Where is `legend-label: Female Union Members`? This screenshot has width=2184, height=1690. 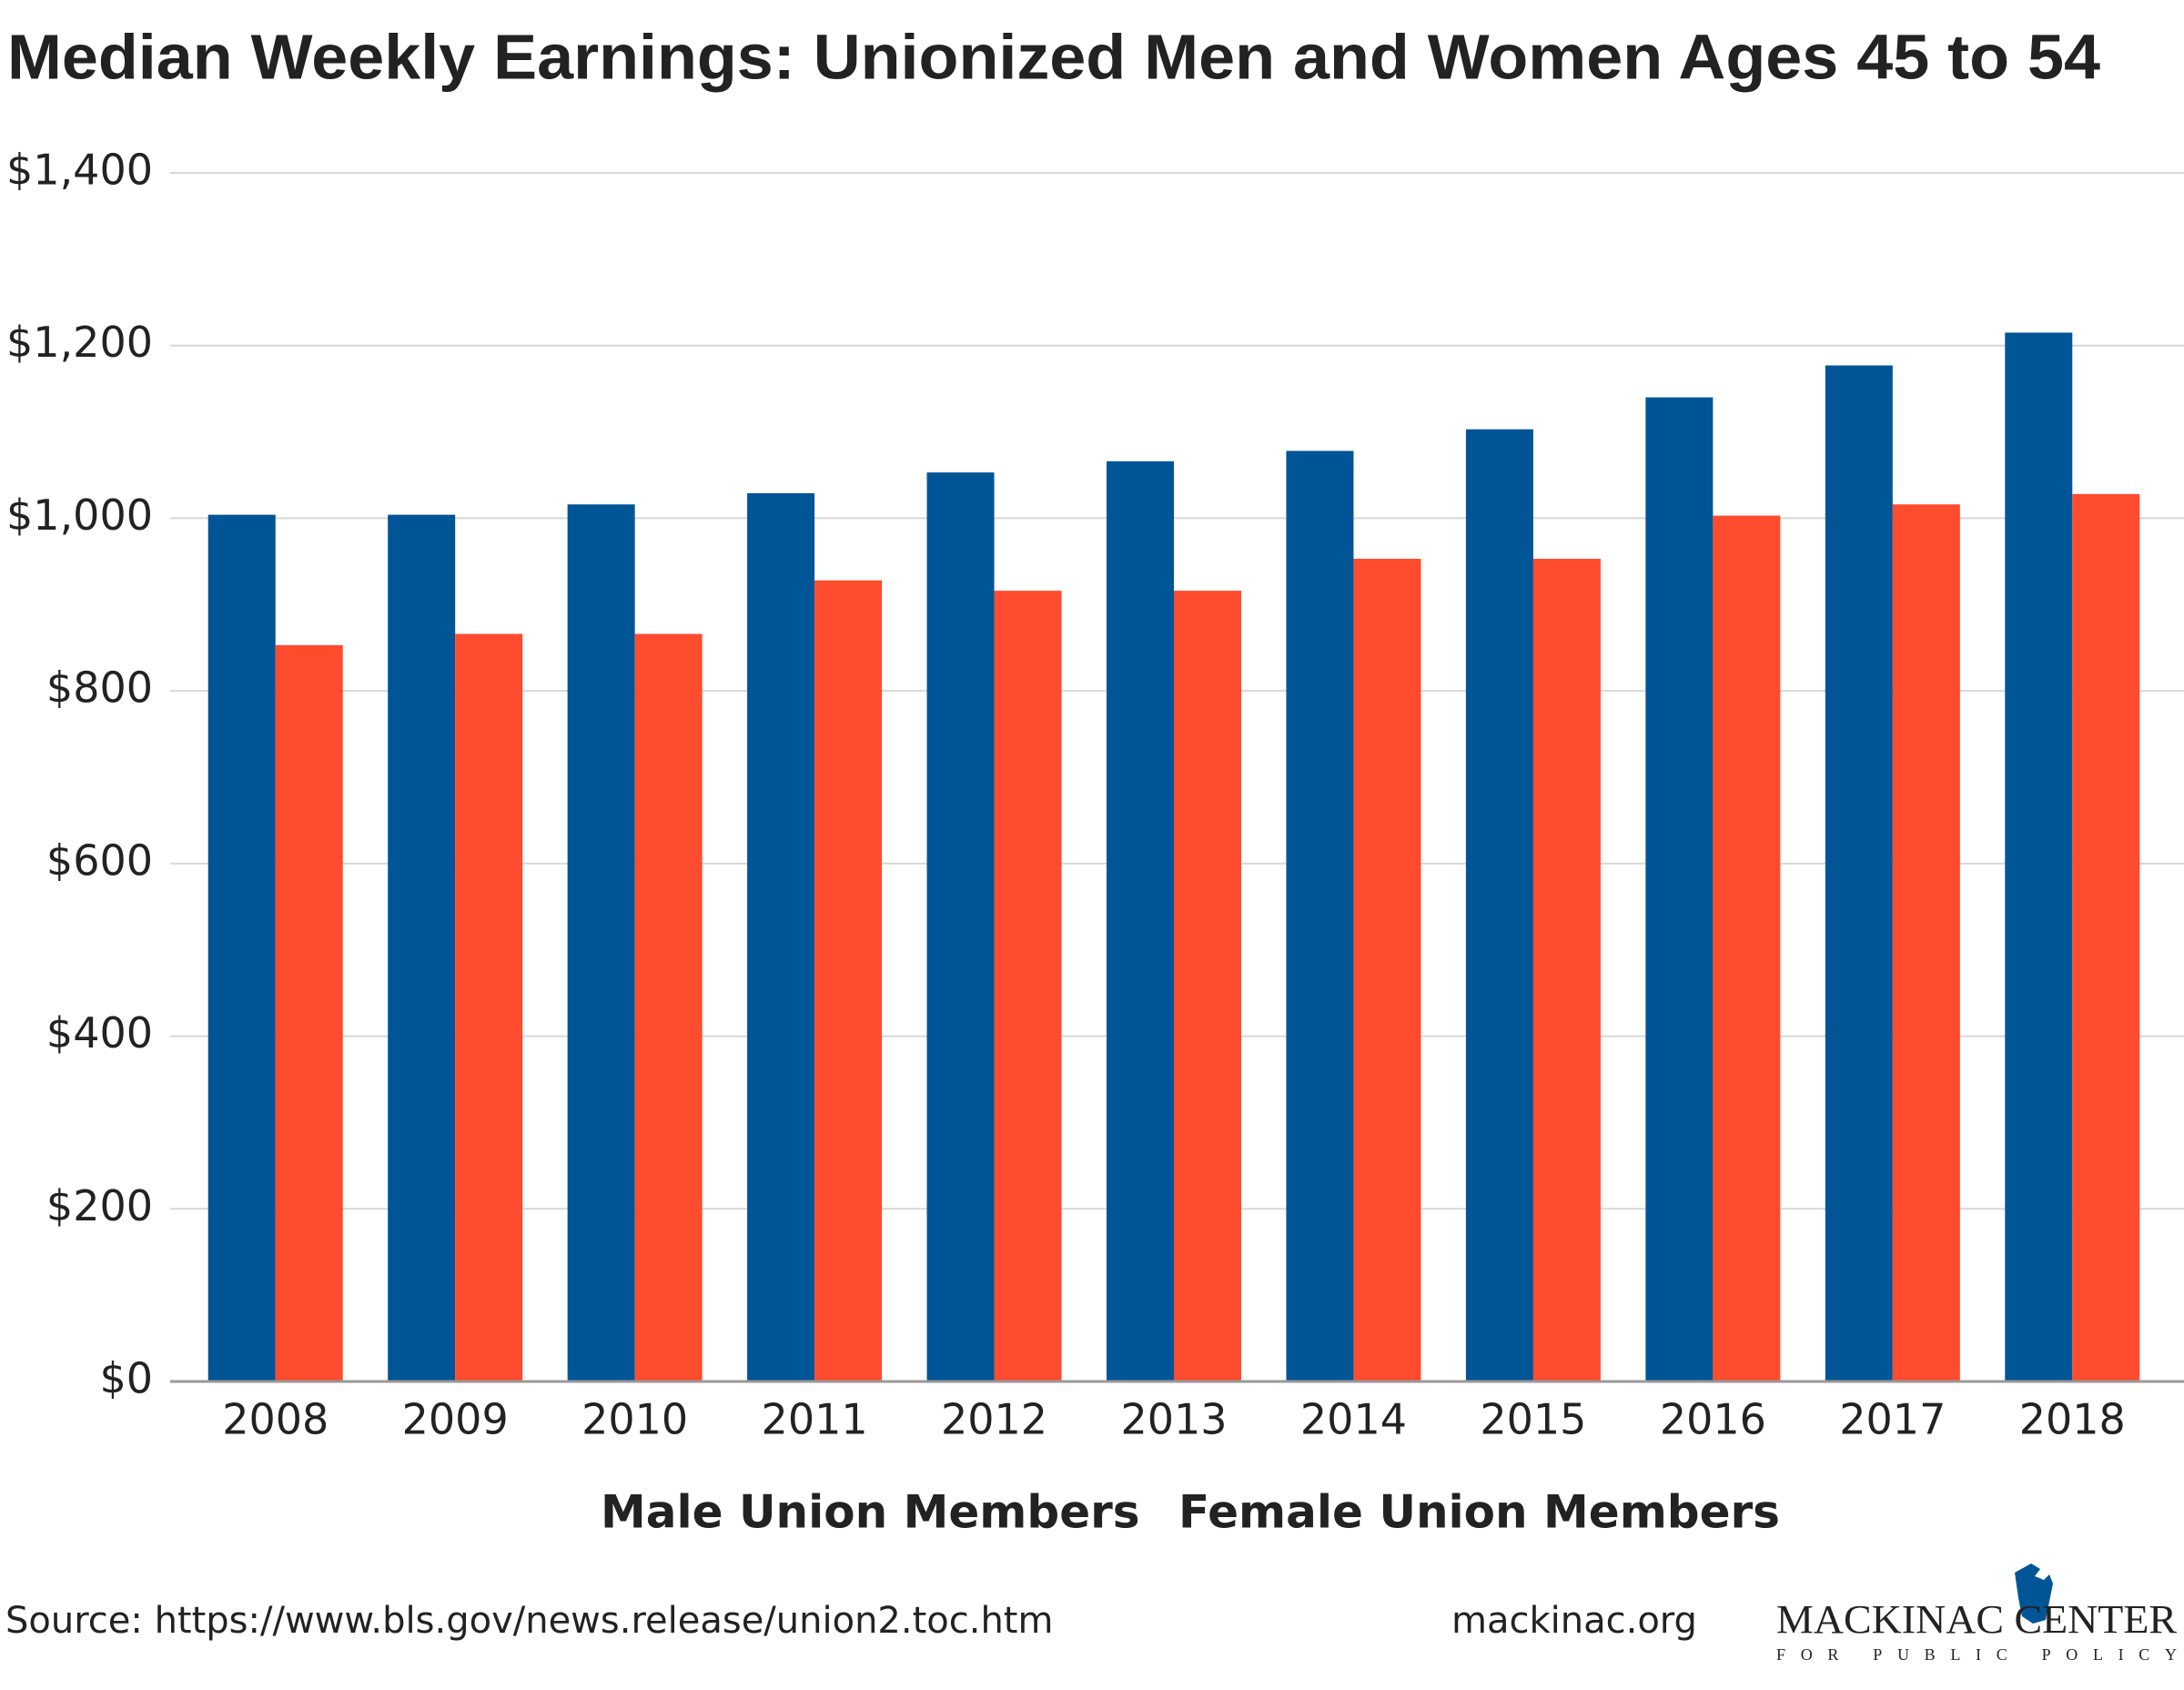
legend-label: Female Union Members is located at coordinates (1479, 1512).